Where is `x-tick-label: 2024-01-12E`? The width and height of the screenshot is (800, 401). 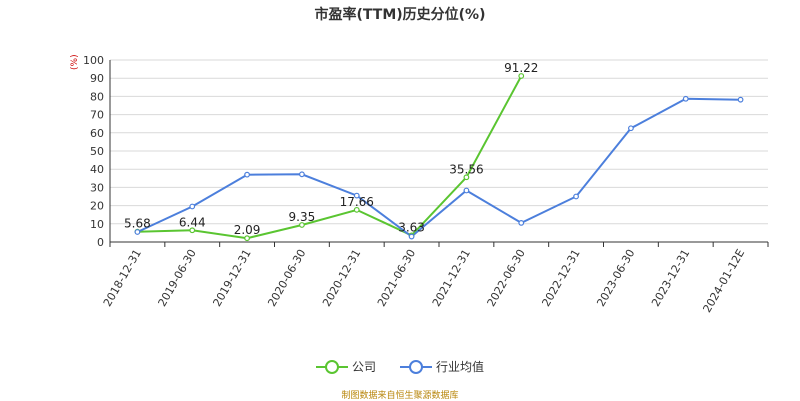
x-tick-label: 2024-01-12E is located at coordinates (723, 281).